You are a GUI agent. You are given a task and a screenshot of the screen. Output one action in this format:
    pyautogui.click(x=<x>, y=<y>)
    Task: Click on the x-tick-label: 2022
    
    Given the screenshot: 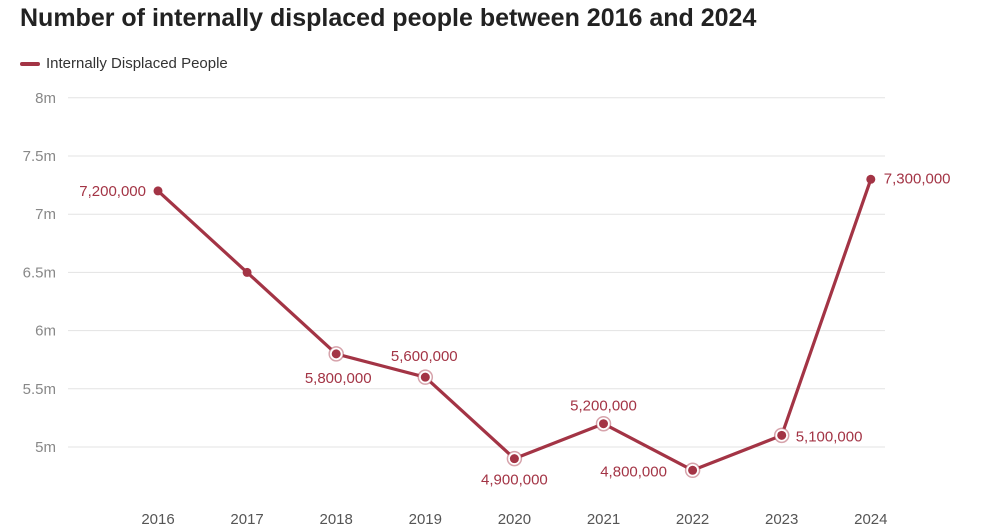 What is the action you would take?
    pyautogui.click(x=692, y=518)
    